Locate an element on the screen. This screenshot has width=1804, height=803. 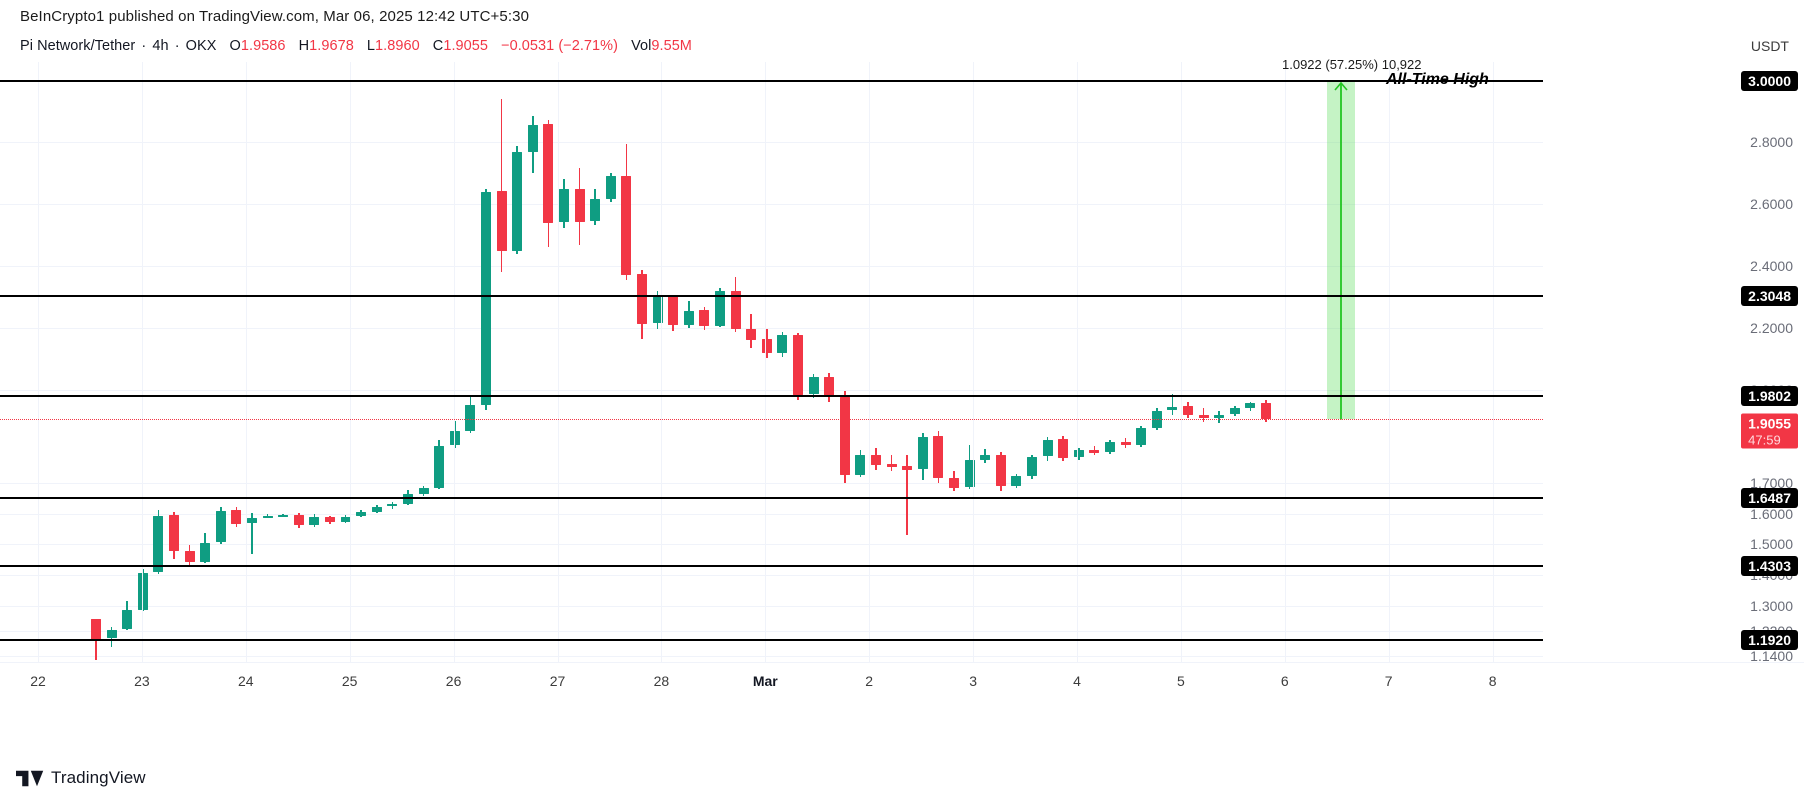
price-level-badge: 1.9802 is located at coordinates (1769, 395).